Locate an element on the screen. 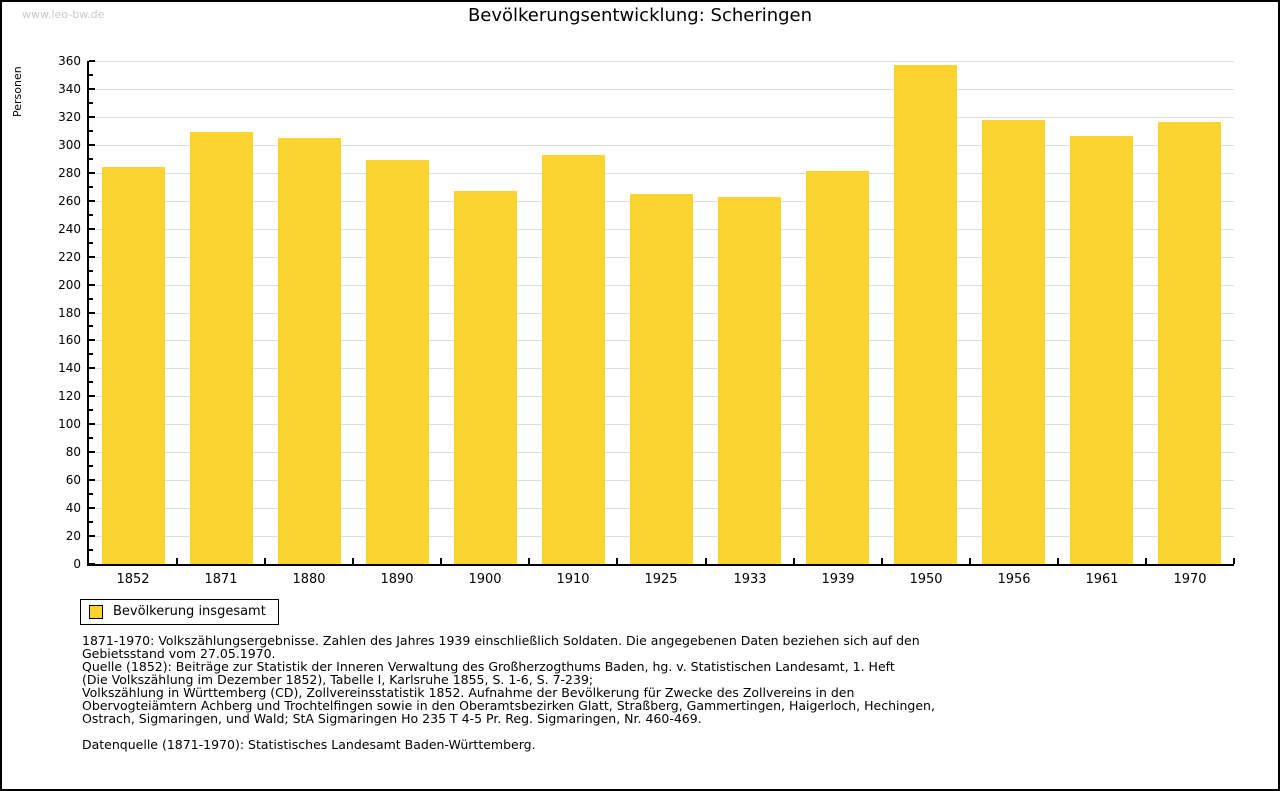 This screenshot has width=1280, height=791. x-tick-label: 1890 is located at coordinates (397, 579).